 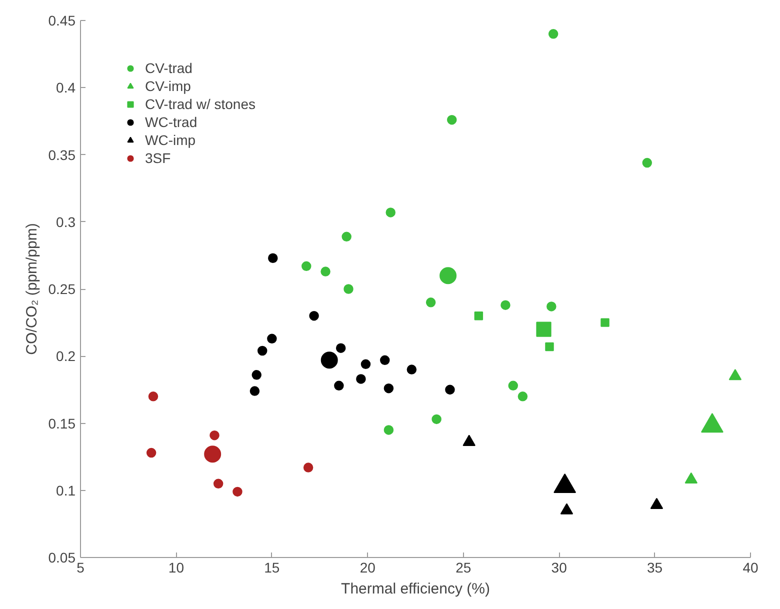 I want to click on legend-label: CV-imp, so click(x=168, y=86).